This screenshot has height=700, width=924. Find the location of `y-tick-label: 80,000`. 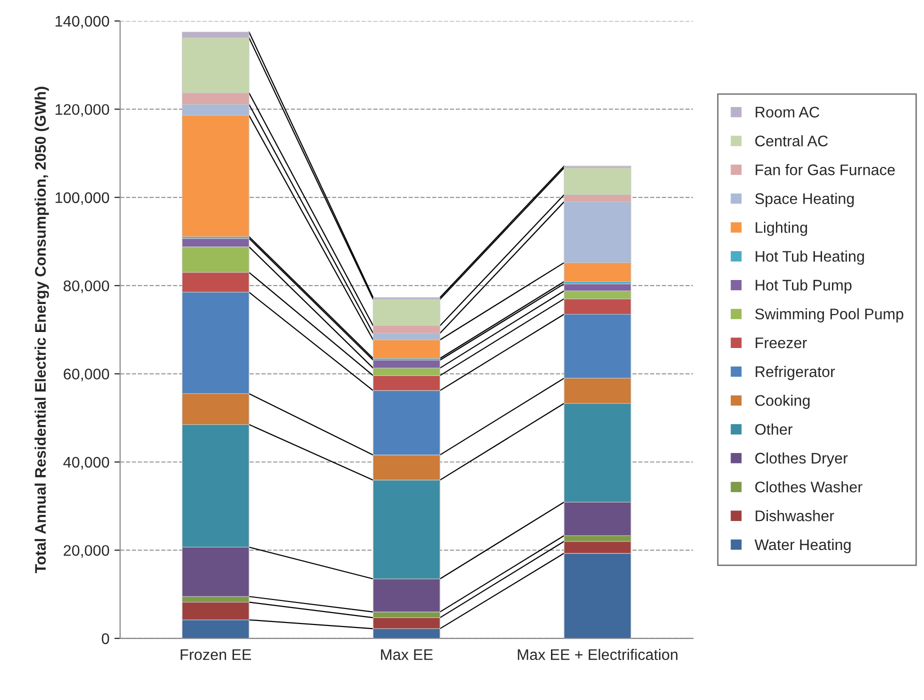

y-tick-label: 80,000 is located at coordinates (87, 287).